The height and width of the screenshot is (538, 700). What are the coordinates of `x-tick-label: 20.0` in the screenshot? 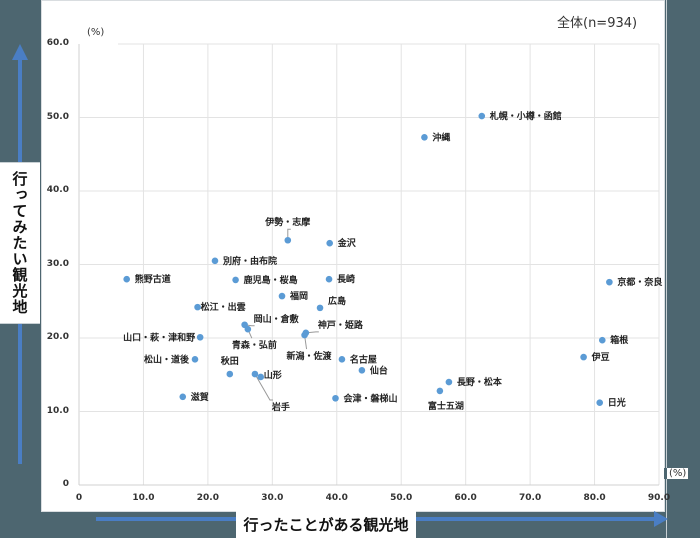 It's located at (207, 498).